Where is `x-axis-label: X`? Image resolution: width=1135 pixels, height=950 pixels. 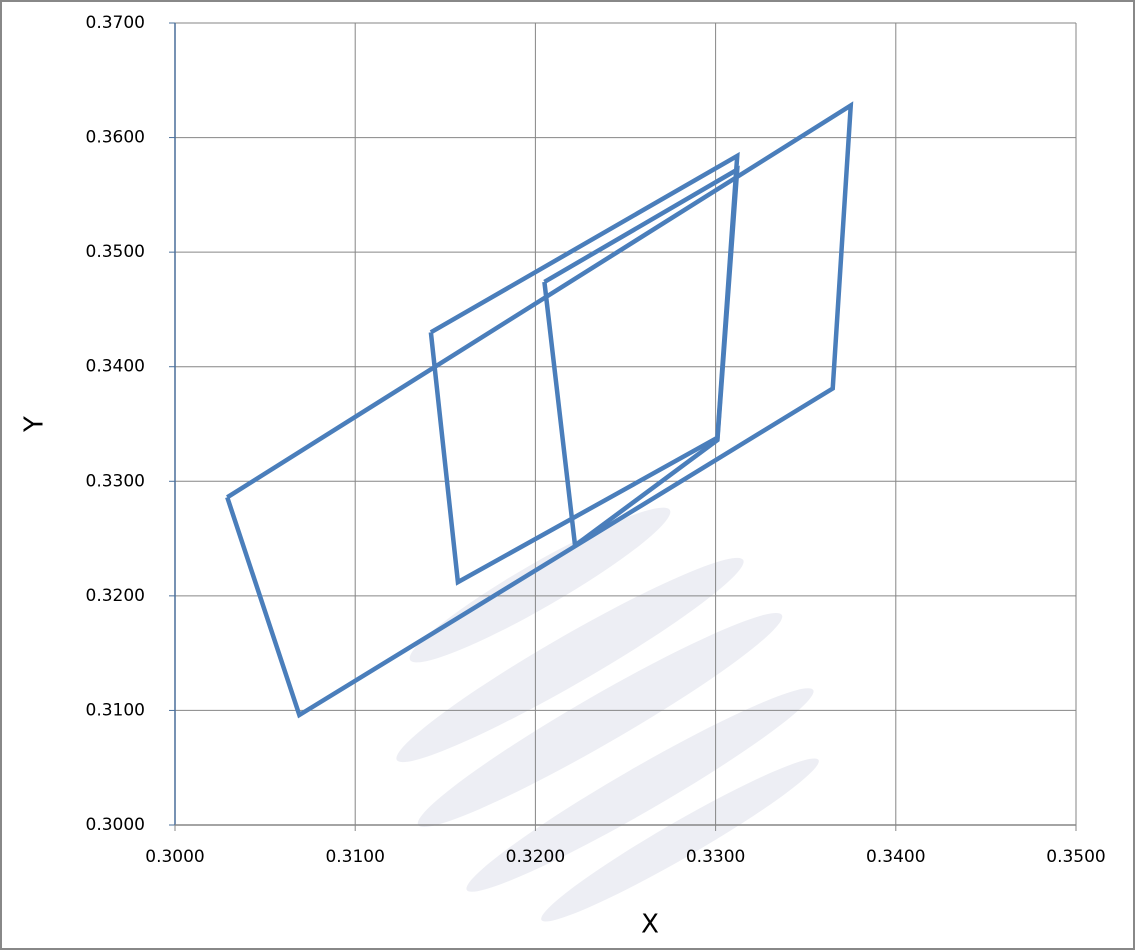
x-axis-label: X is located at coordinates (650, 925).